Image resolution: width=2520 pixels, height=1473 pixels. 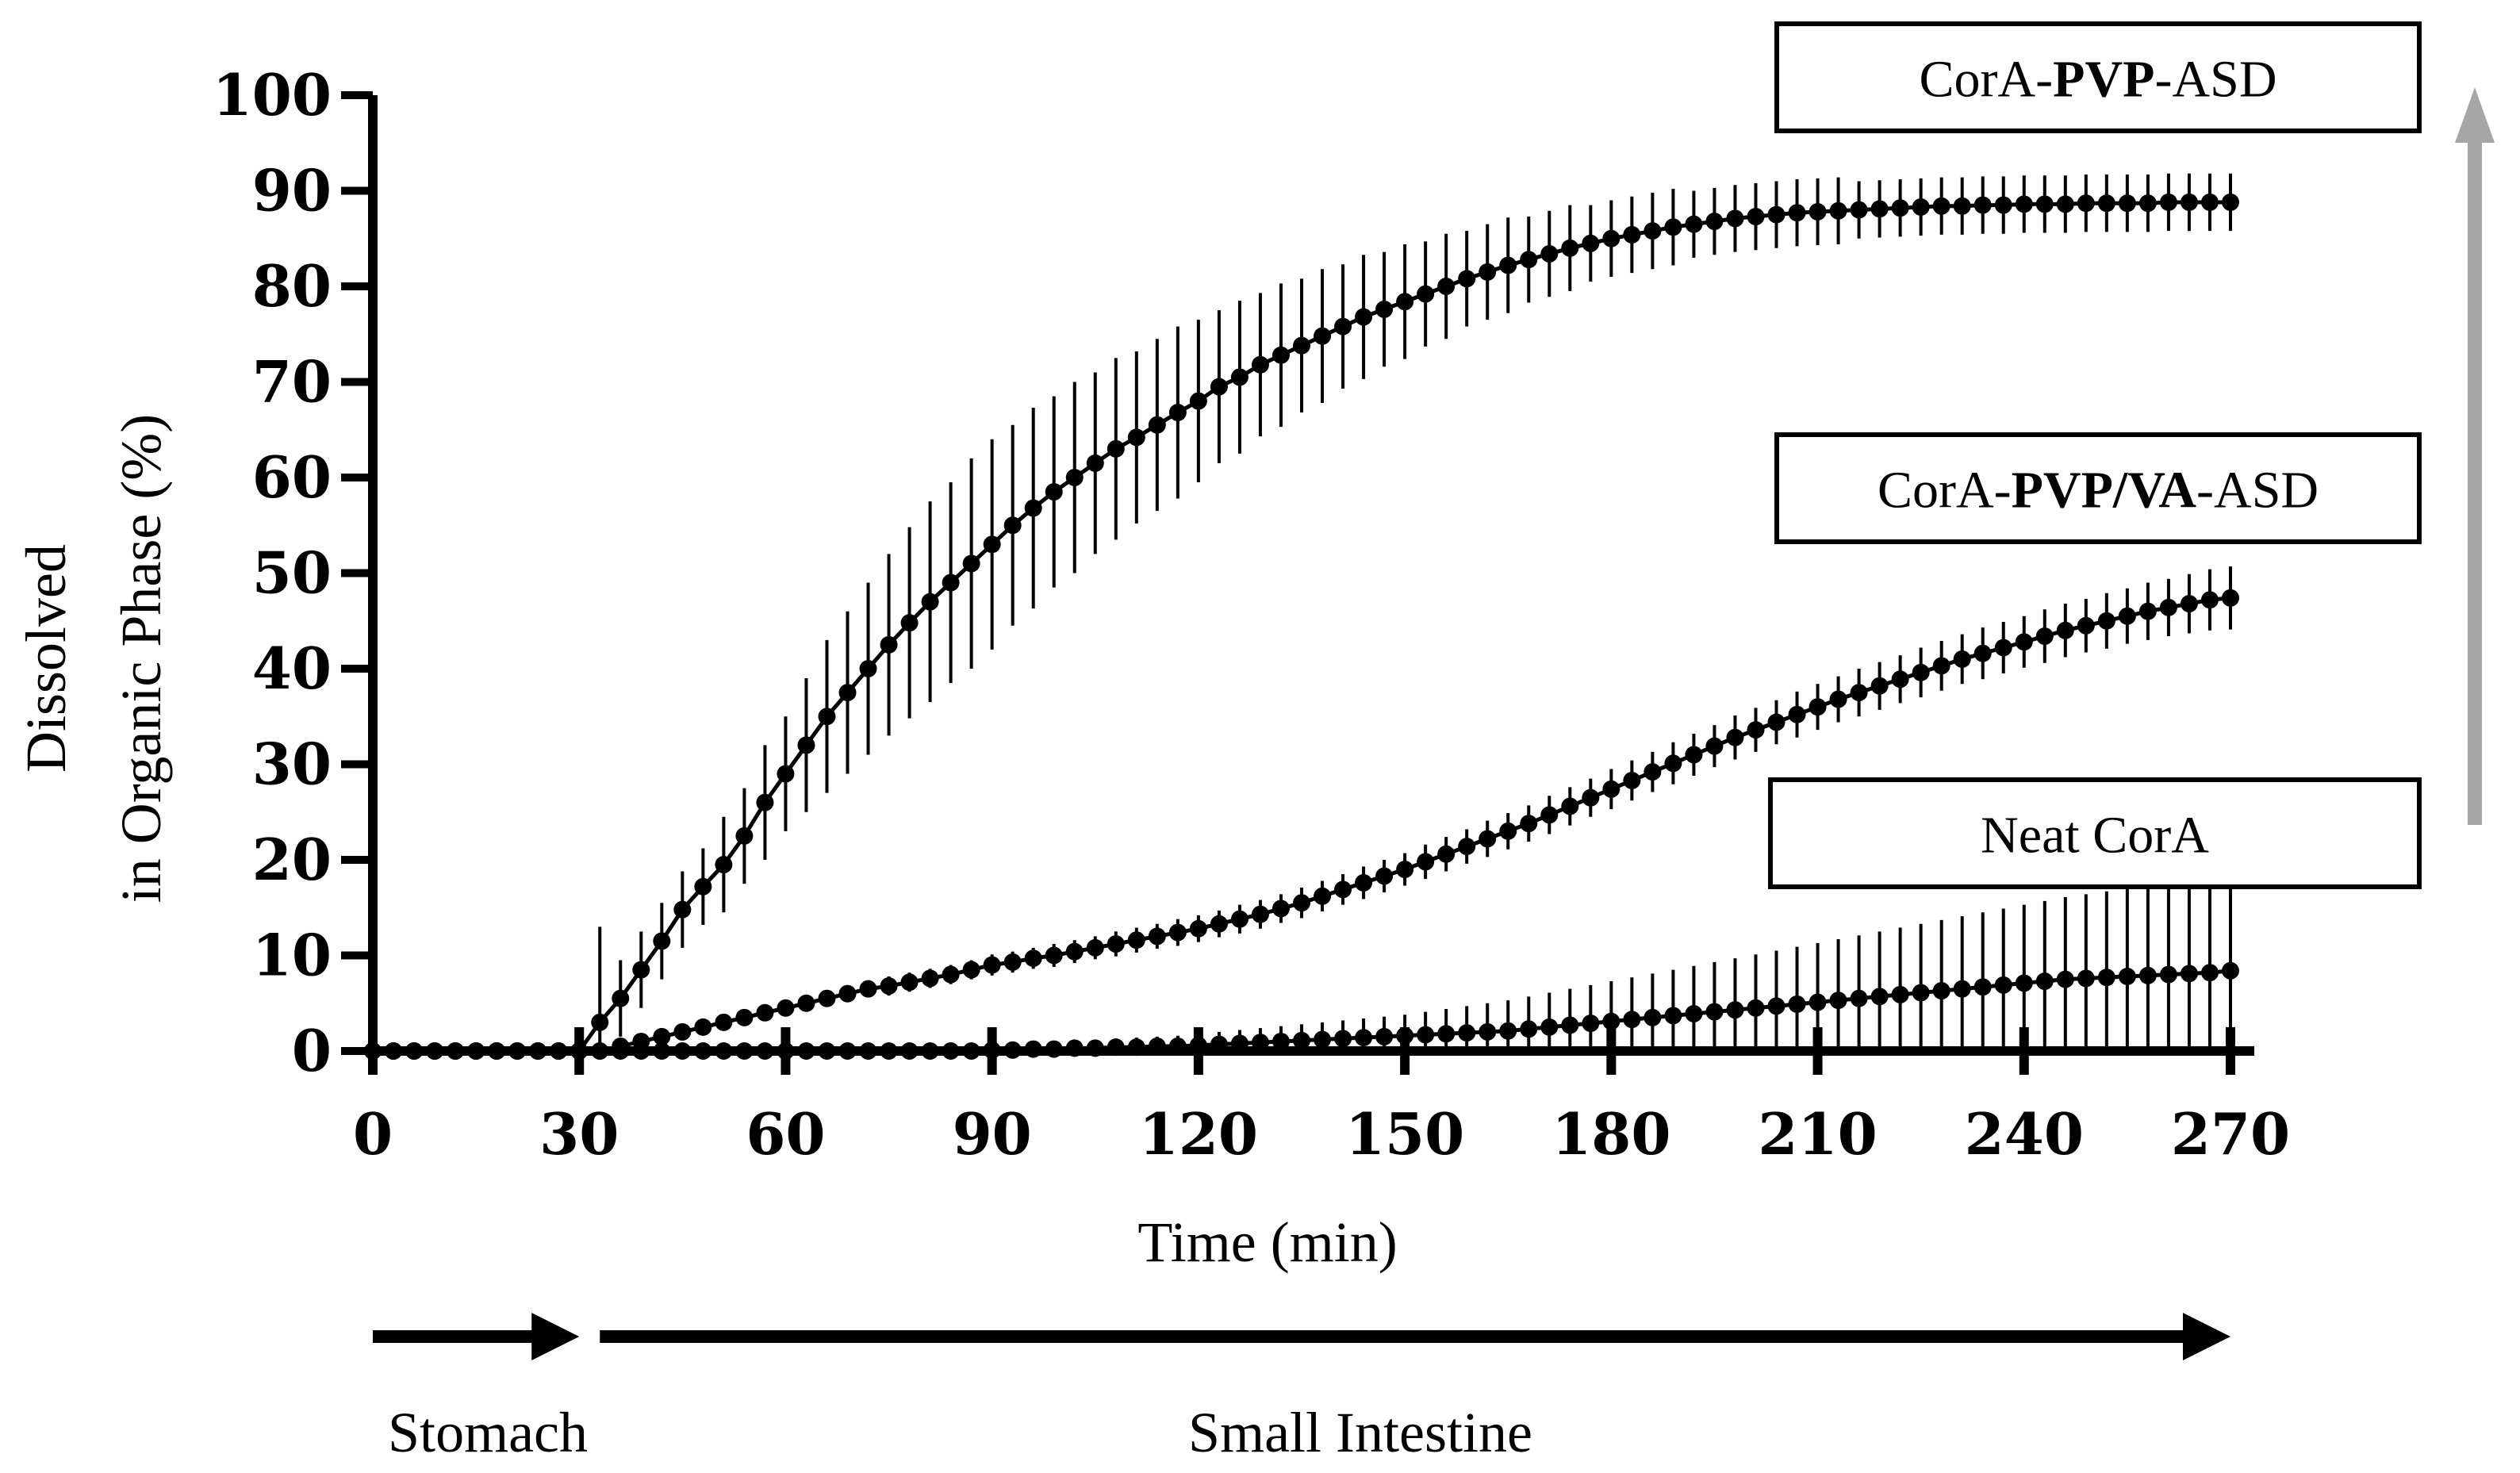 What do you see at coordinates (1415, 1388) in the screenshot?
I see `phase-1: Small Intestine` at bounding box center [1415, 1388].